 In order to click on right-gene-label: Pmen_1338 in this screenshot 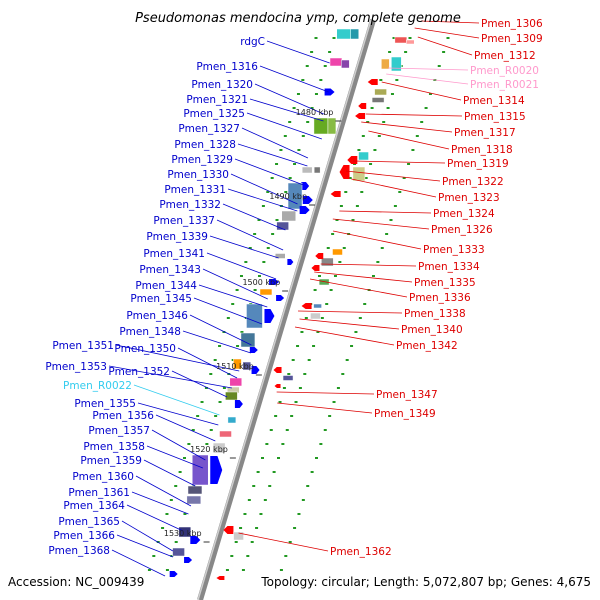, I will do `click(435, 314)`.